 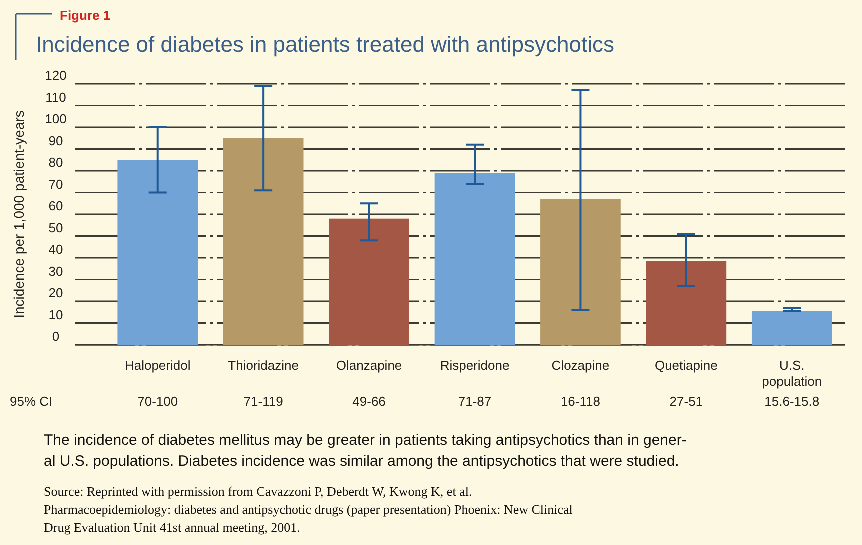 I want to click on text: 49-66, so click(x=369, y=401).